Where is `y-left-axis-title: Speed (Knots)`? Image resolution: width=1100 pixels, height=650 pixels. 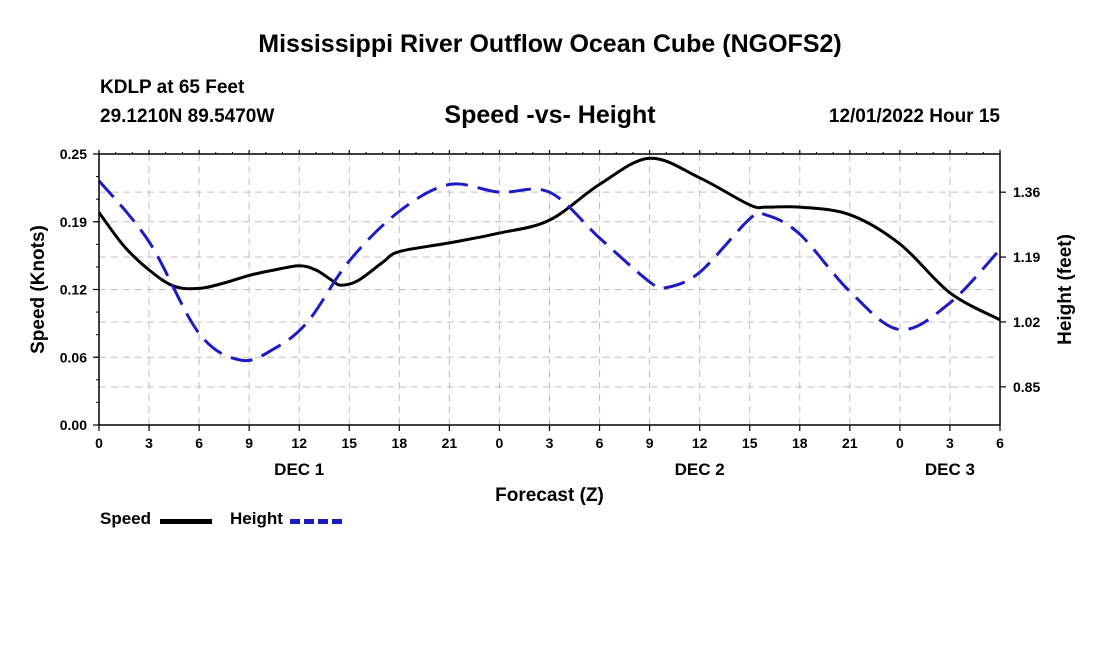 y-left-axis-title: Speed (Knots) is located at coordinates (38, 289).